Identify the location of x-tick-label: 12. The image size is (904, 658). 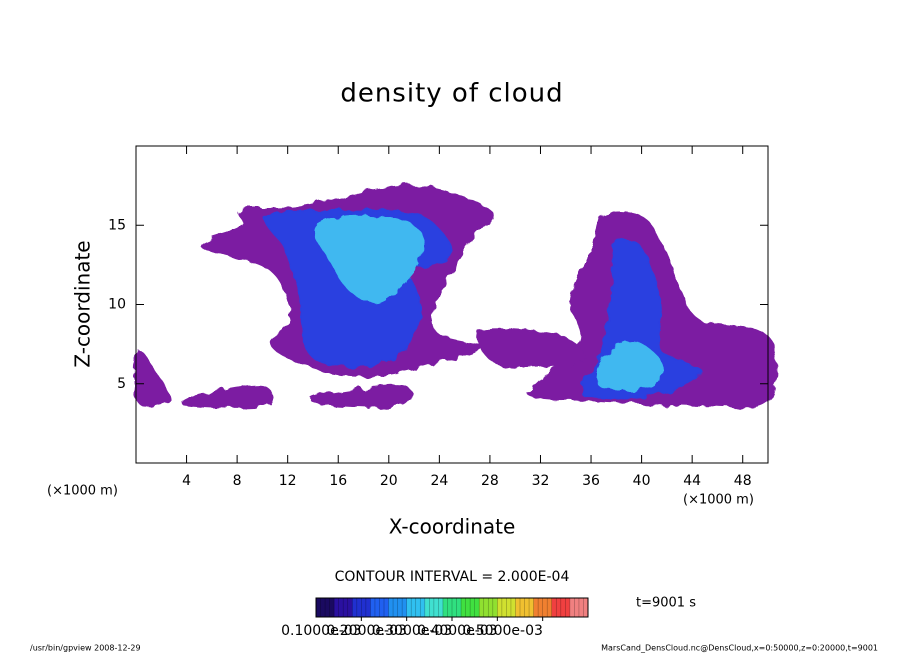
(288, 481).